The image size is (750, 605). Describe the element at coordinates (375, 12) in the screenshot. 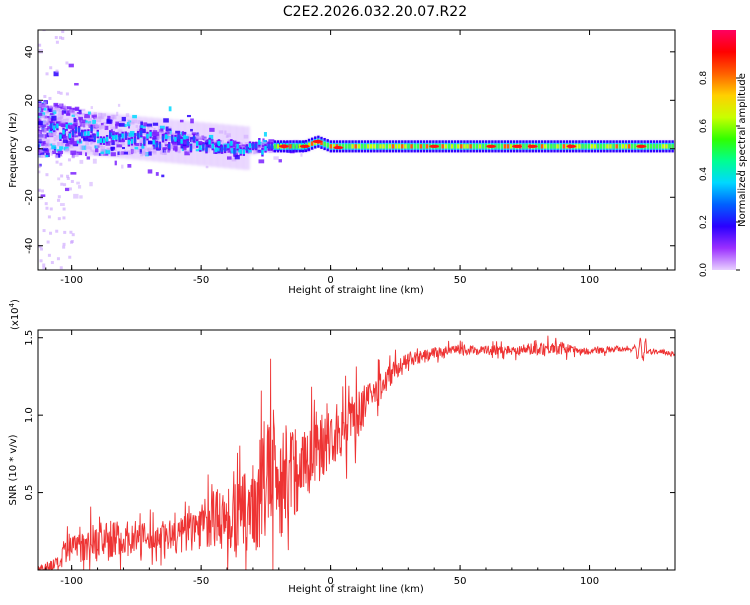

I see `chart-title: C2E2.2026.032.20.07.R22` at that location.